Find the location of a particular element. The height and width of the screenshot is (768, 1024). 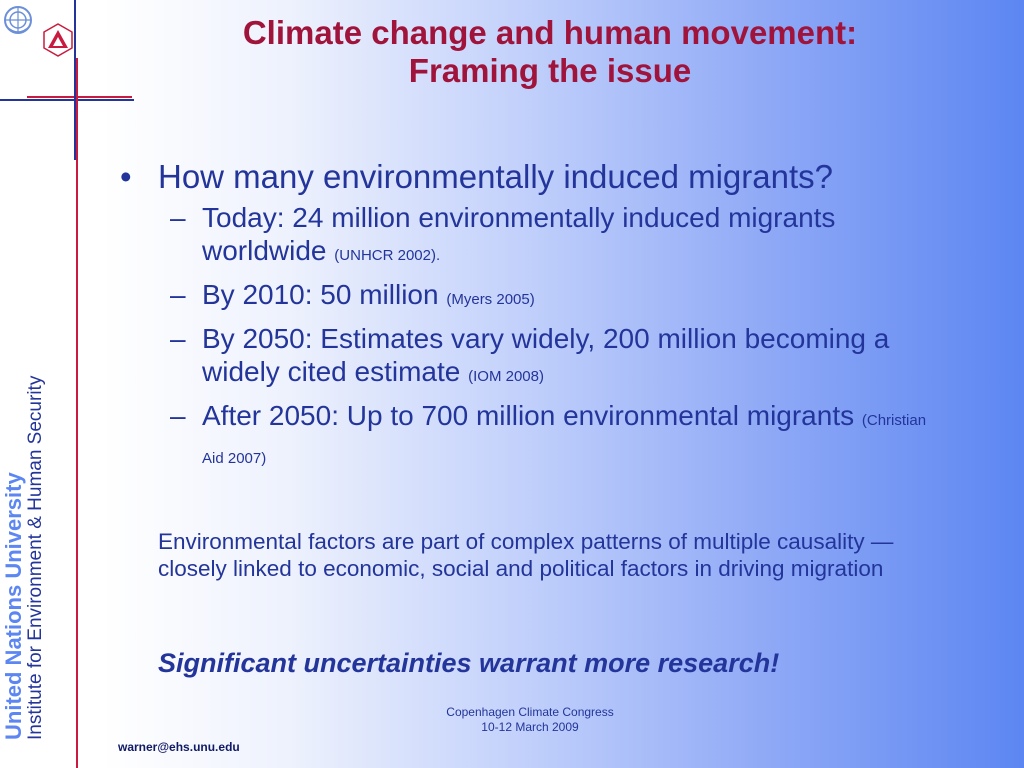

header-divider-blue is located at coordinates (67, 100).